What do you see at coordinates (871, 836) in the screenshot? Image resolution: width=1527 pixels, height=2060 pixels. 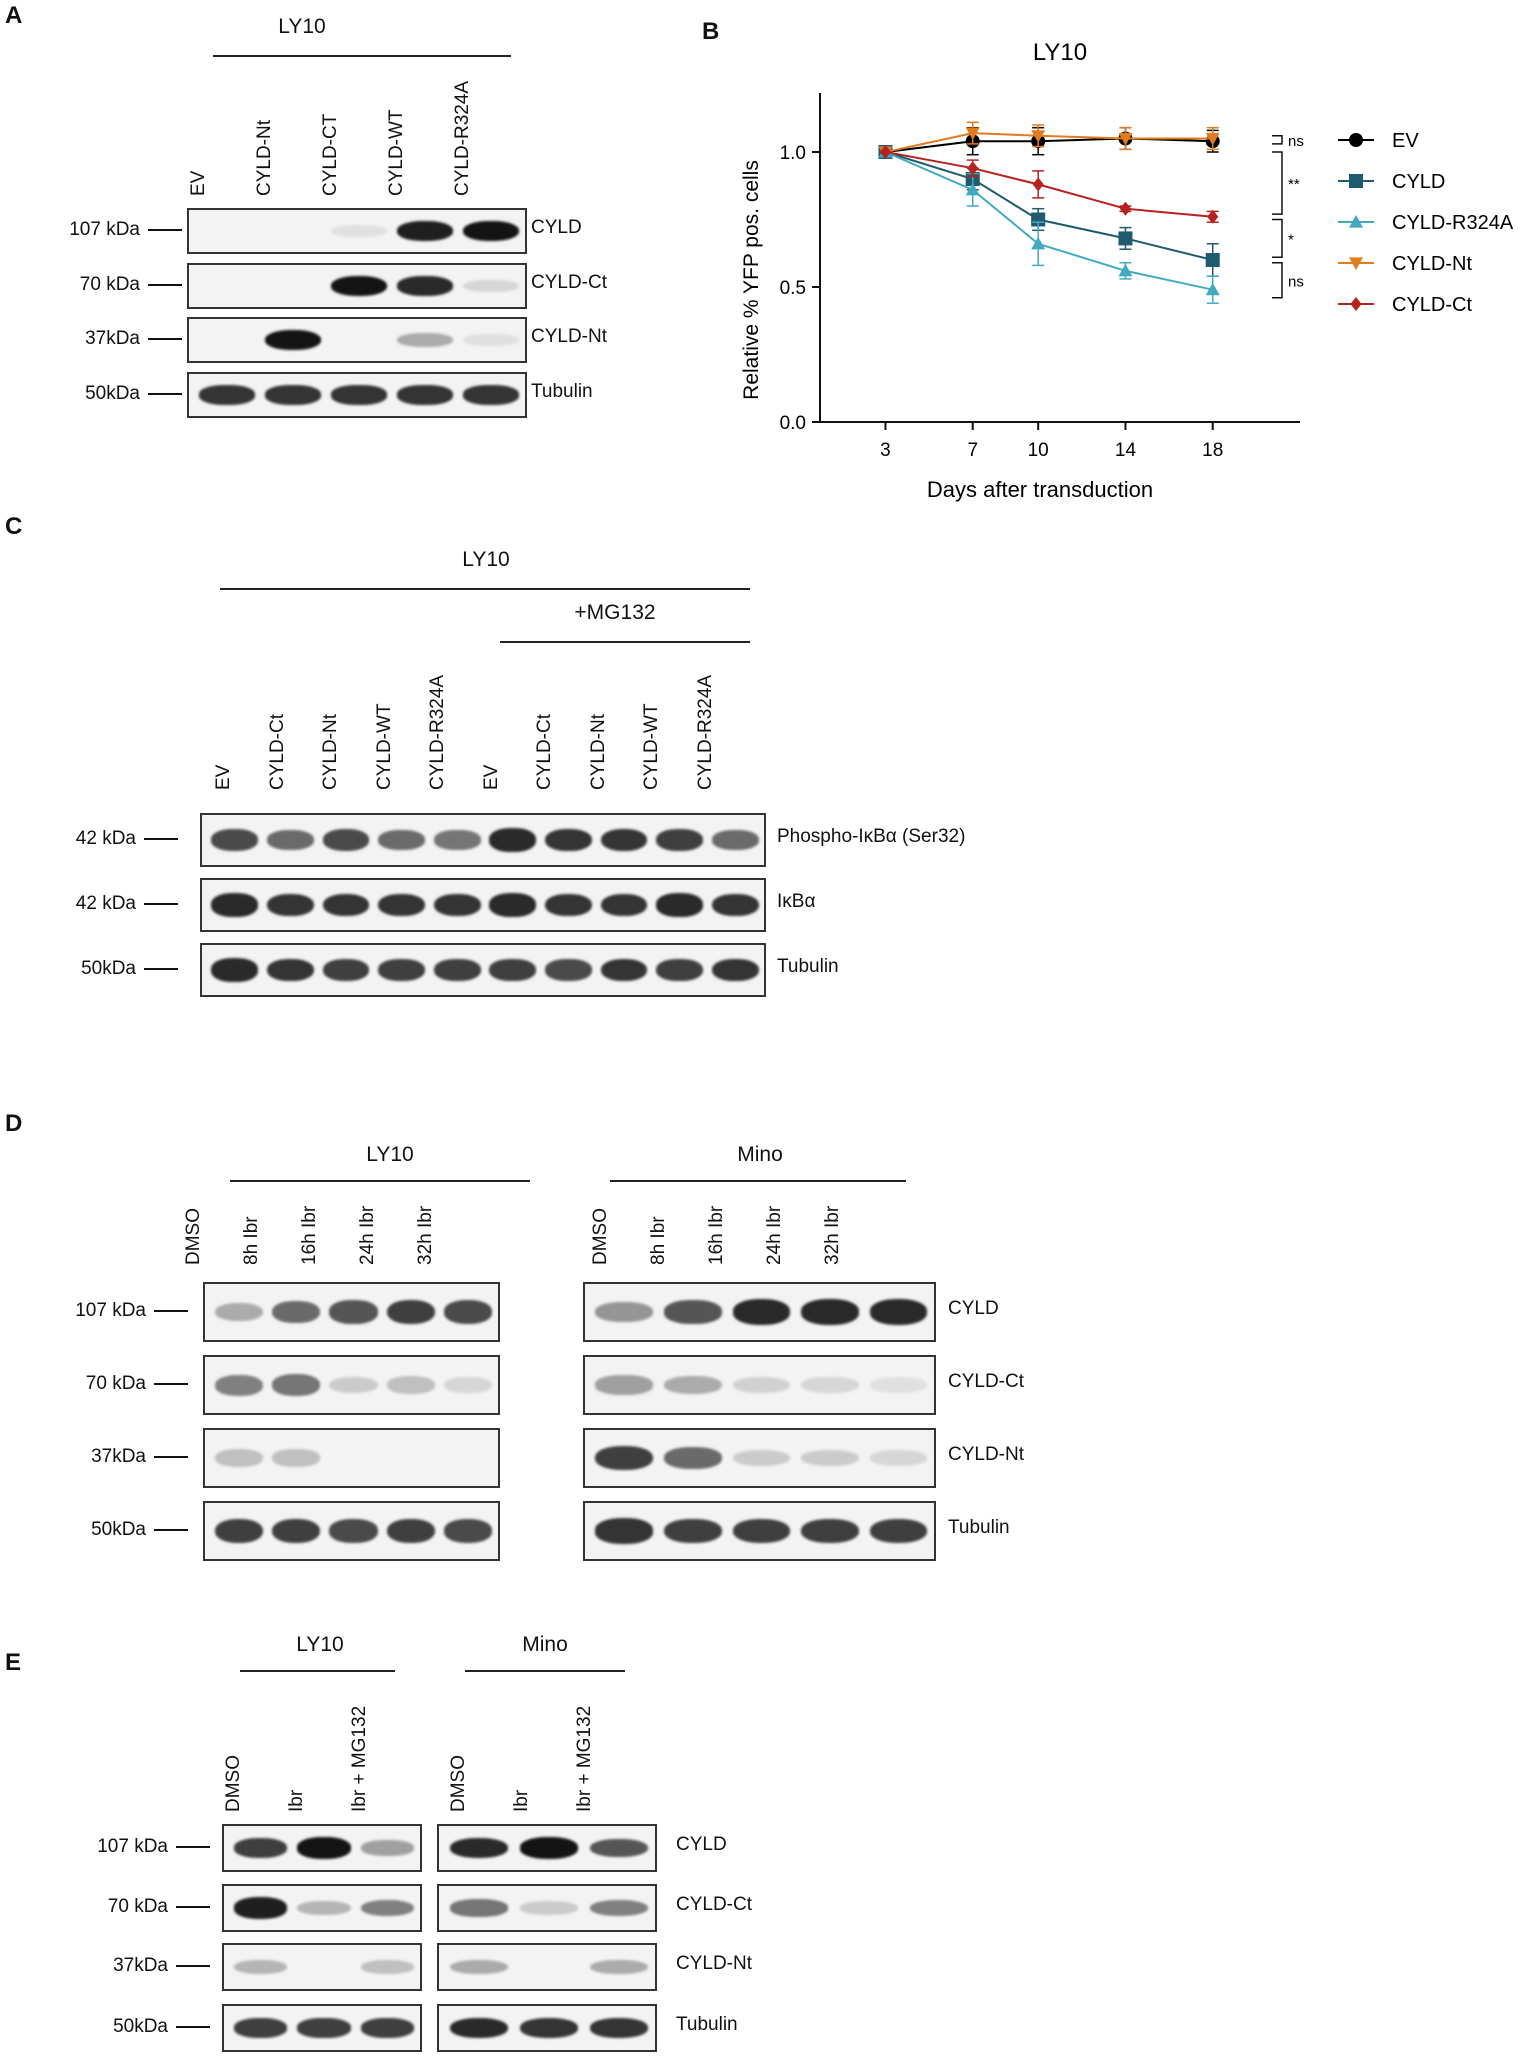 I see `panel-c-protein-label: Phospho-IκBα (Ser32)` at bounding box center [871, 836].